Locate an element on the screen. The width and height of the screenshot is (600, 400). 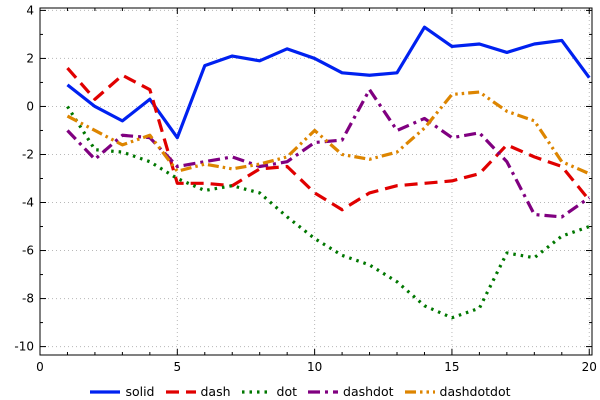
y-axis-label: -10 is located at coordinates (24, 347).